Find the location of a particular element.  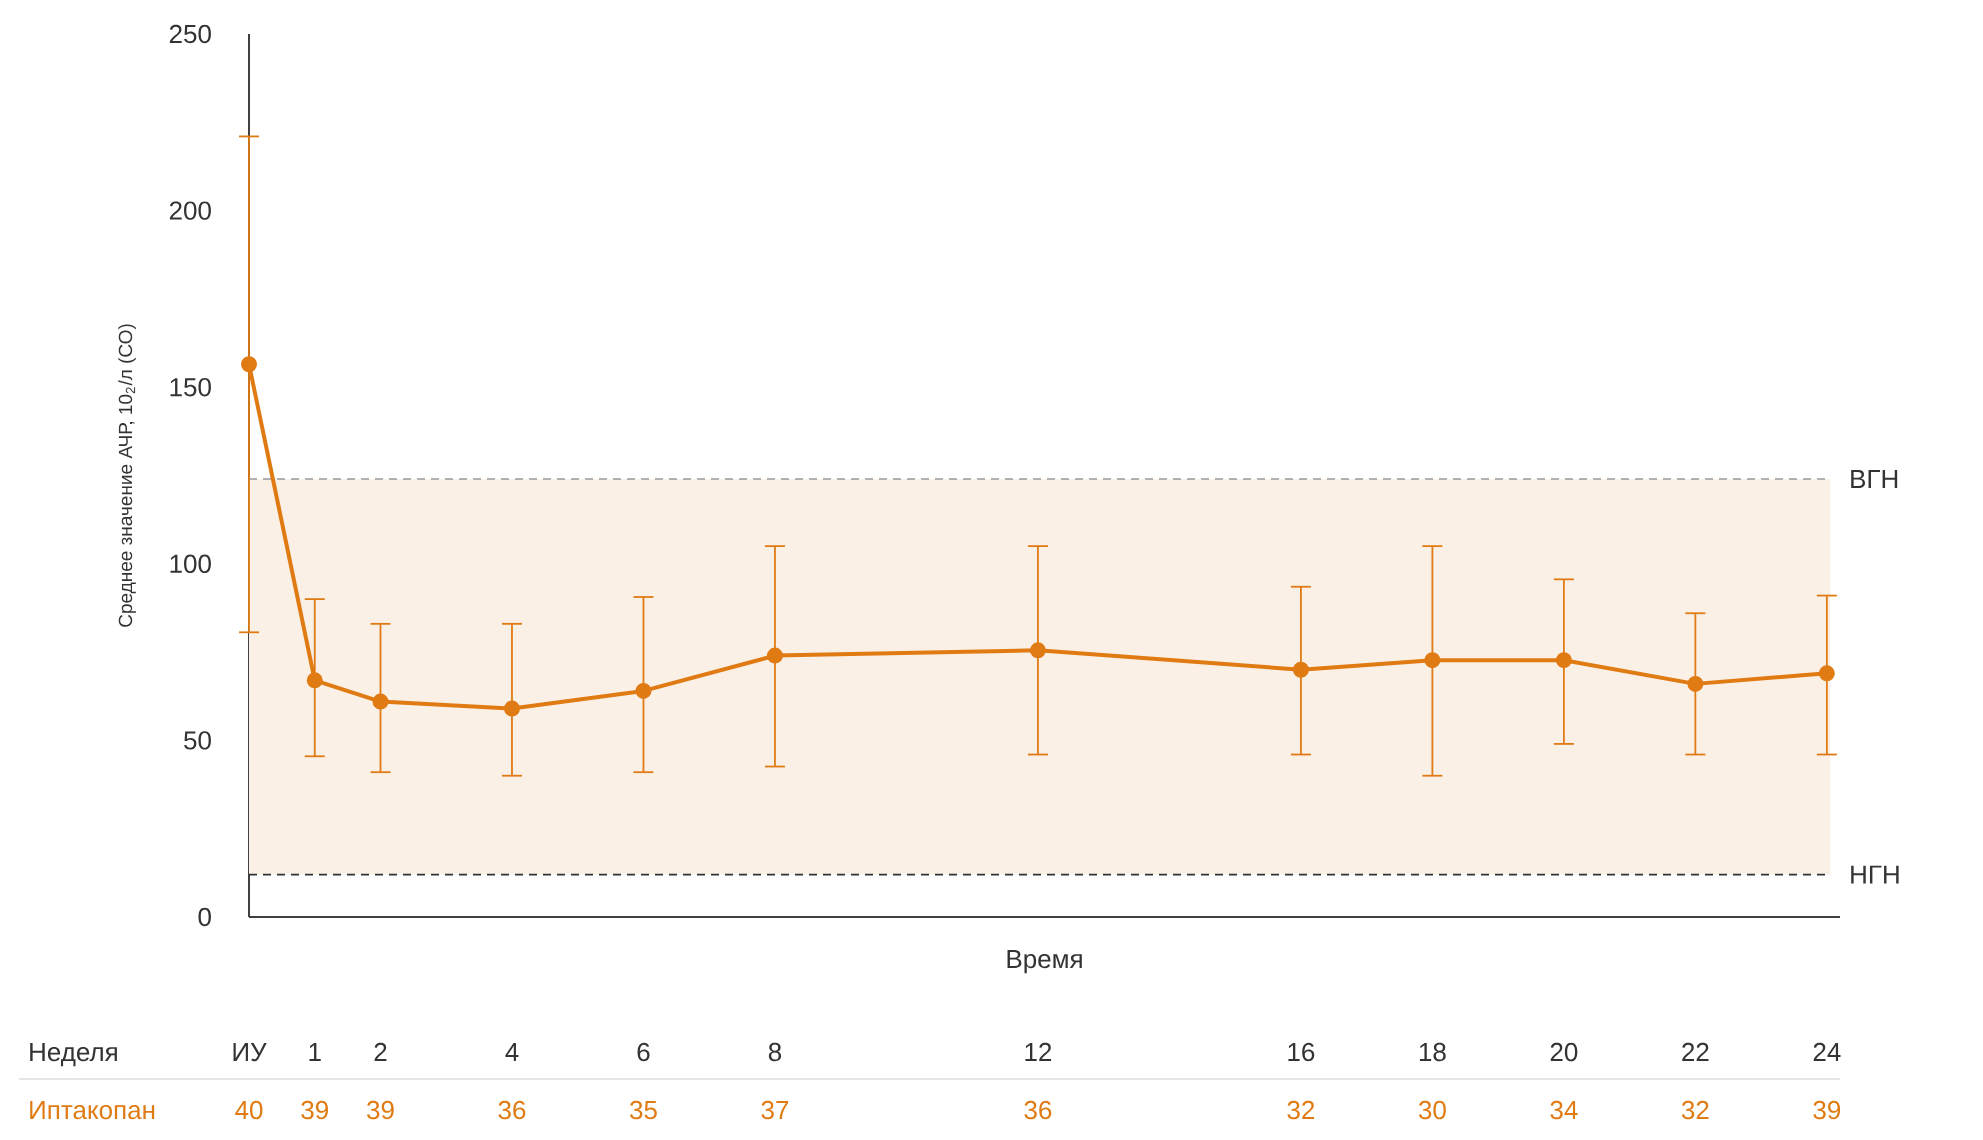

y-tick-label: 250 is located at coordinates (190, 34).